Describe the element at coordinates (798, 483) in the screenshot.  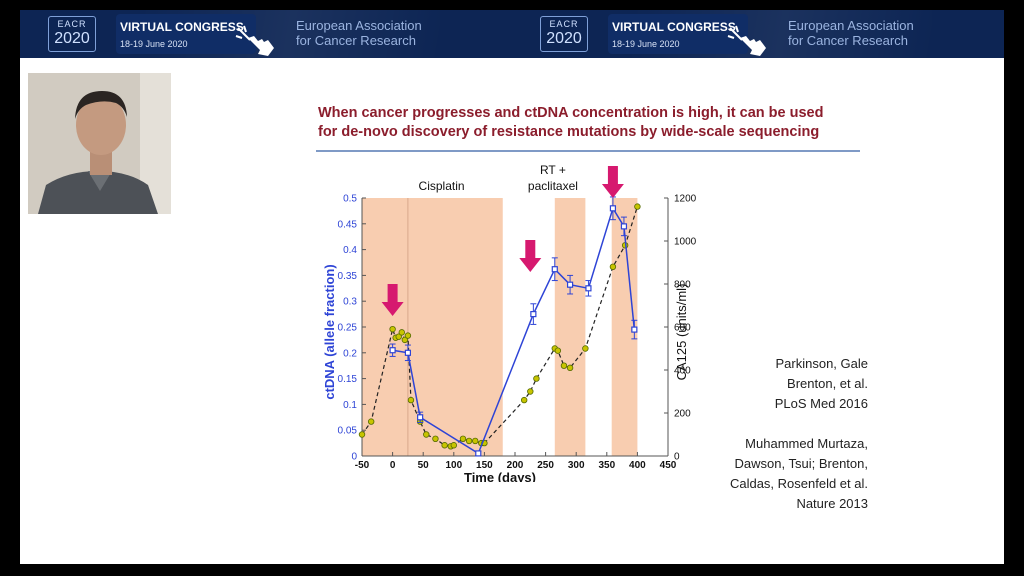
I see `citation-line: Caldas, Rosenfeld et al.` at that location.